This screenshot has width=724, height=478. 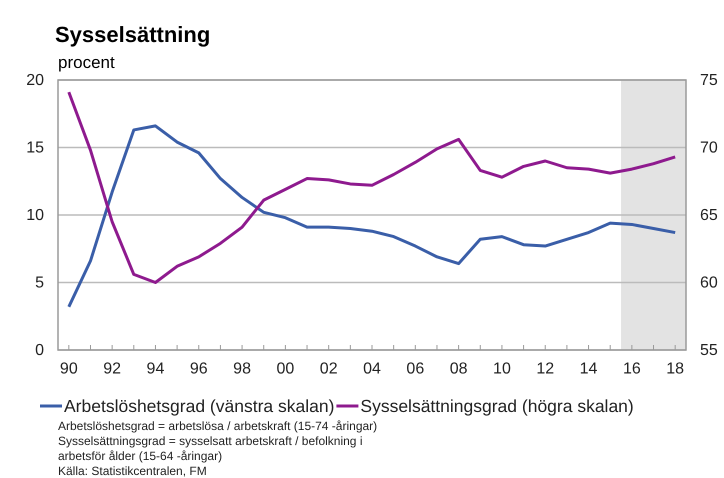 What do you see at coordinates (631, 369) in the screenshot?
I see `x-tick-label: 16` at bounding box center [631, 369].